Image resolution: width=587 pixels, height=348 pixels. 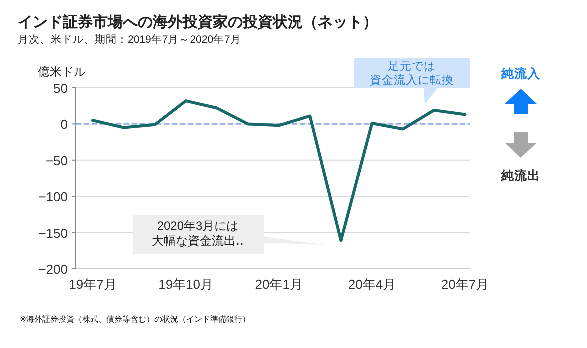 I want to click on x-tick-label: 19年7月, so click(x=93, y=284).